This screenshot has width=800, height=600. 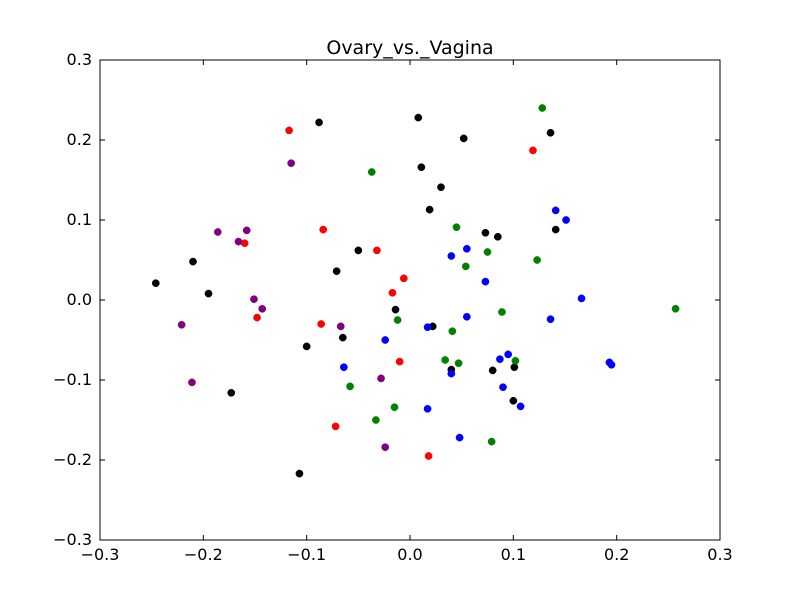 I want to click on x-tick-label: 0.2, so click(x=616, y=554).